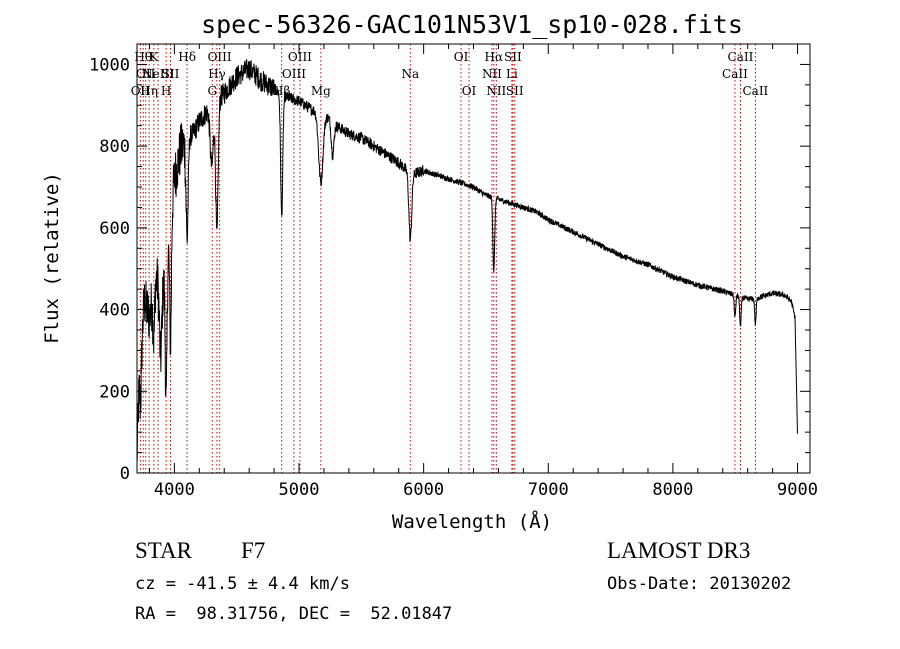 The image size is (900, 649). Describe the element at coordinates (679, 550) in the screenshot. I see `survey-name: LAMOST DR3` at that location.